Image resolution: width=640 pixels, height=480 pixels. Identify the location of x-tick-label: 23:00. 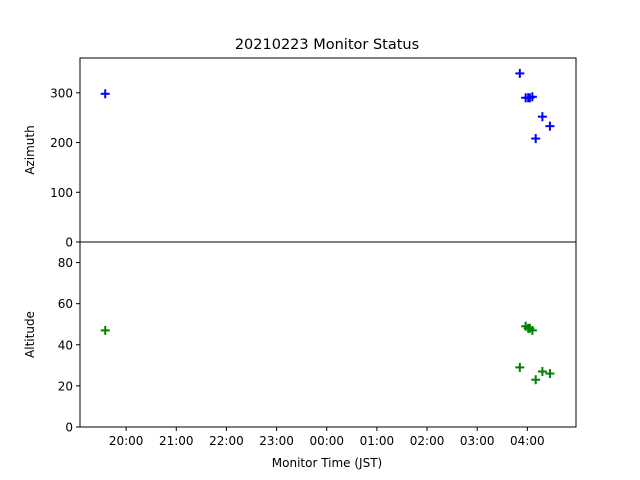
(276, 441).